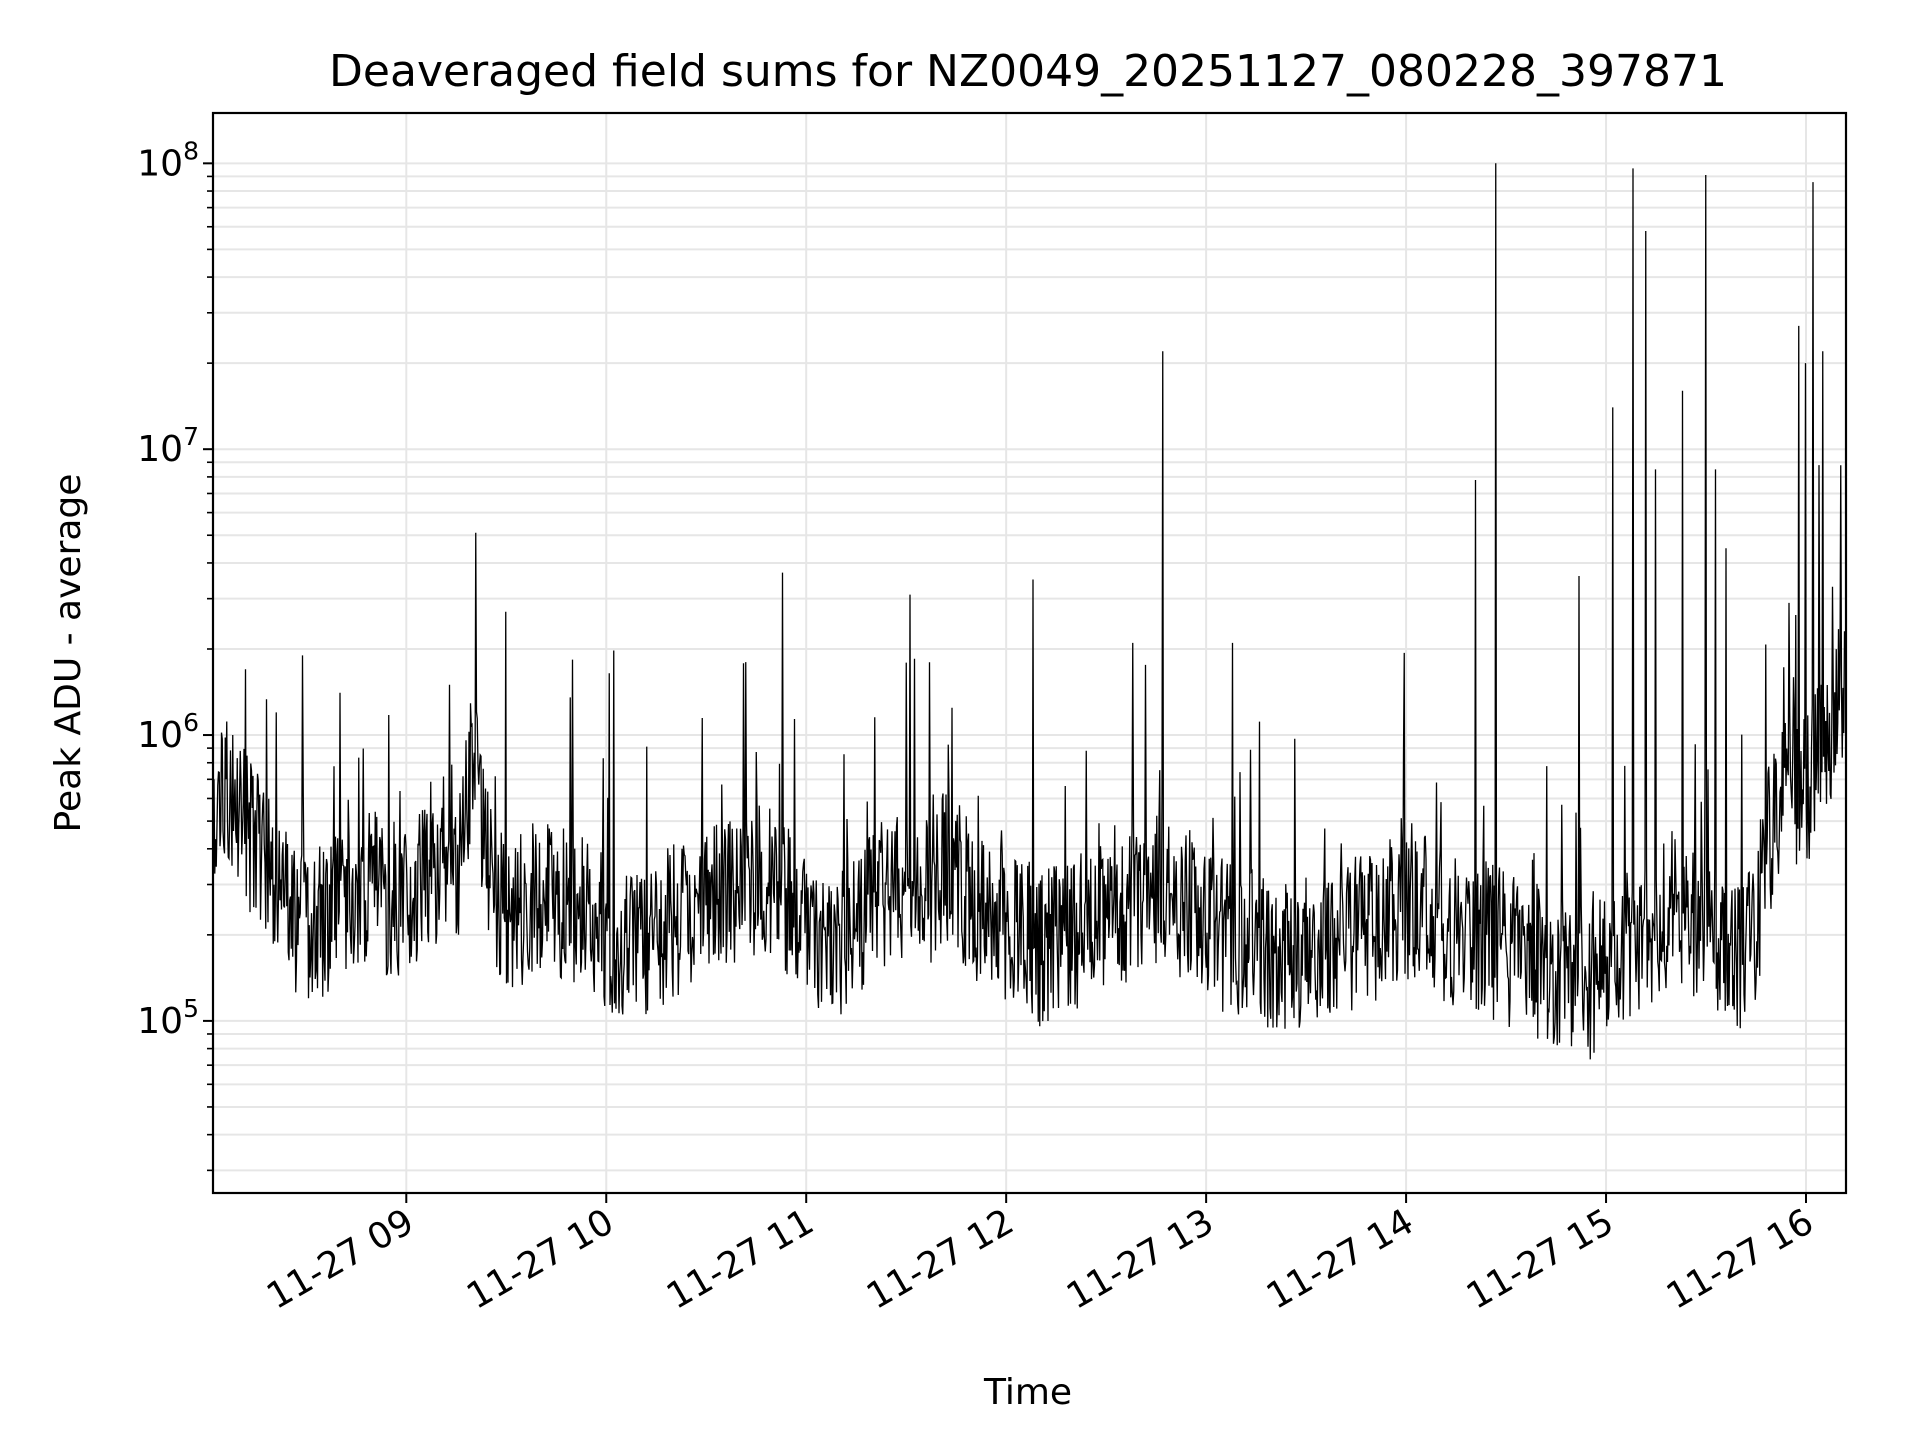  Describe the element at coordinates (191, 436) in the screenshot. I see `y-tick-exponent: 7` at that location.